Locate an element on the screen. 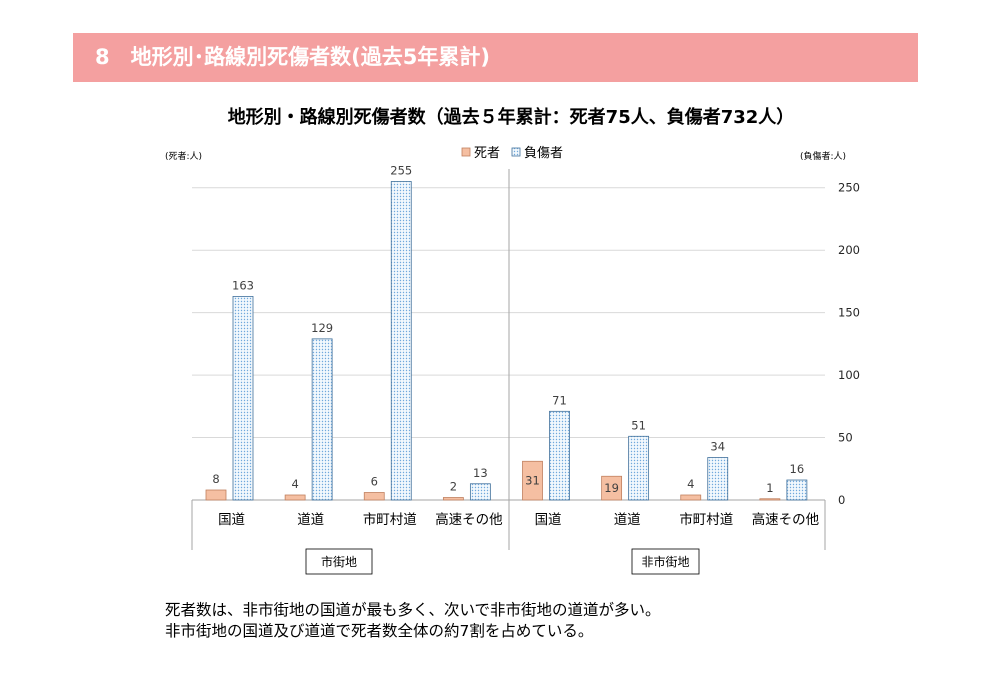 The height and width of the screenshot is (700, 990). data-label-deaths: 31 is located at coordinates (532, 481).